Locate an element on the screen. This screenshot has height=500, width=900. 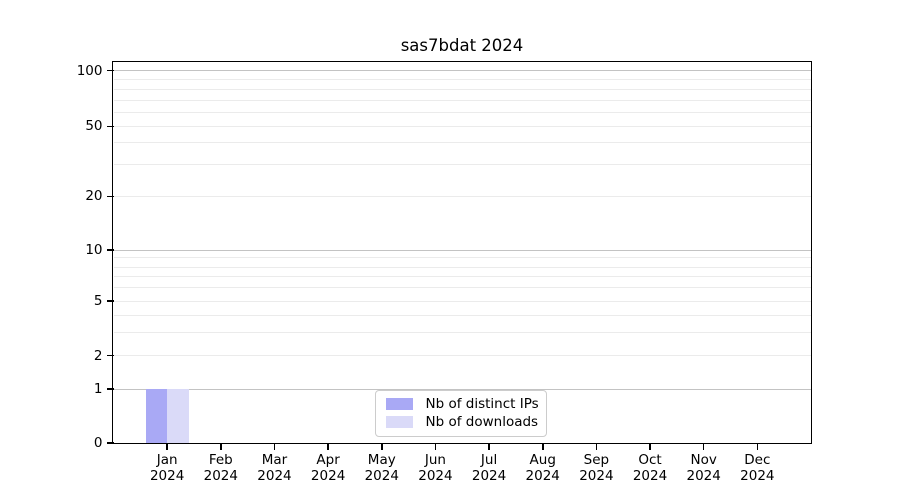
legend: Nb of distinct IPs Nb of downloads is located at coordinates (460, 413).